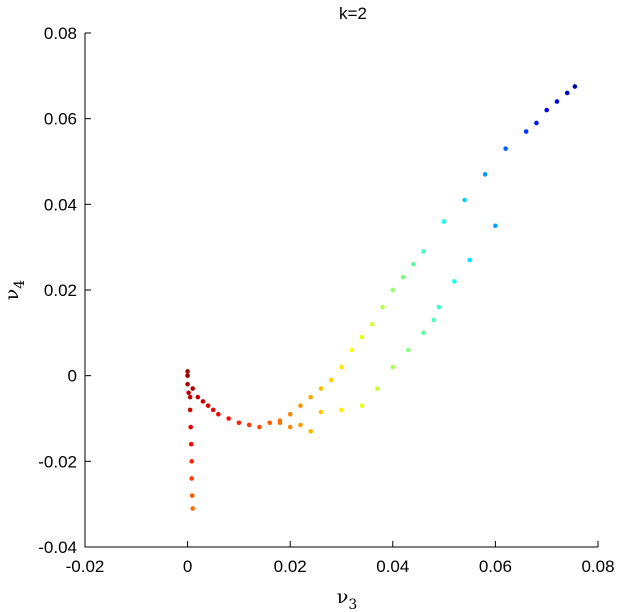  I want to click on chart-title: k=2, so click(353, 13).